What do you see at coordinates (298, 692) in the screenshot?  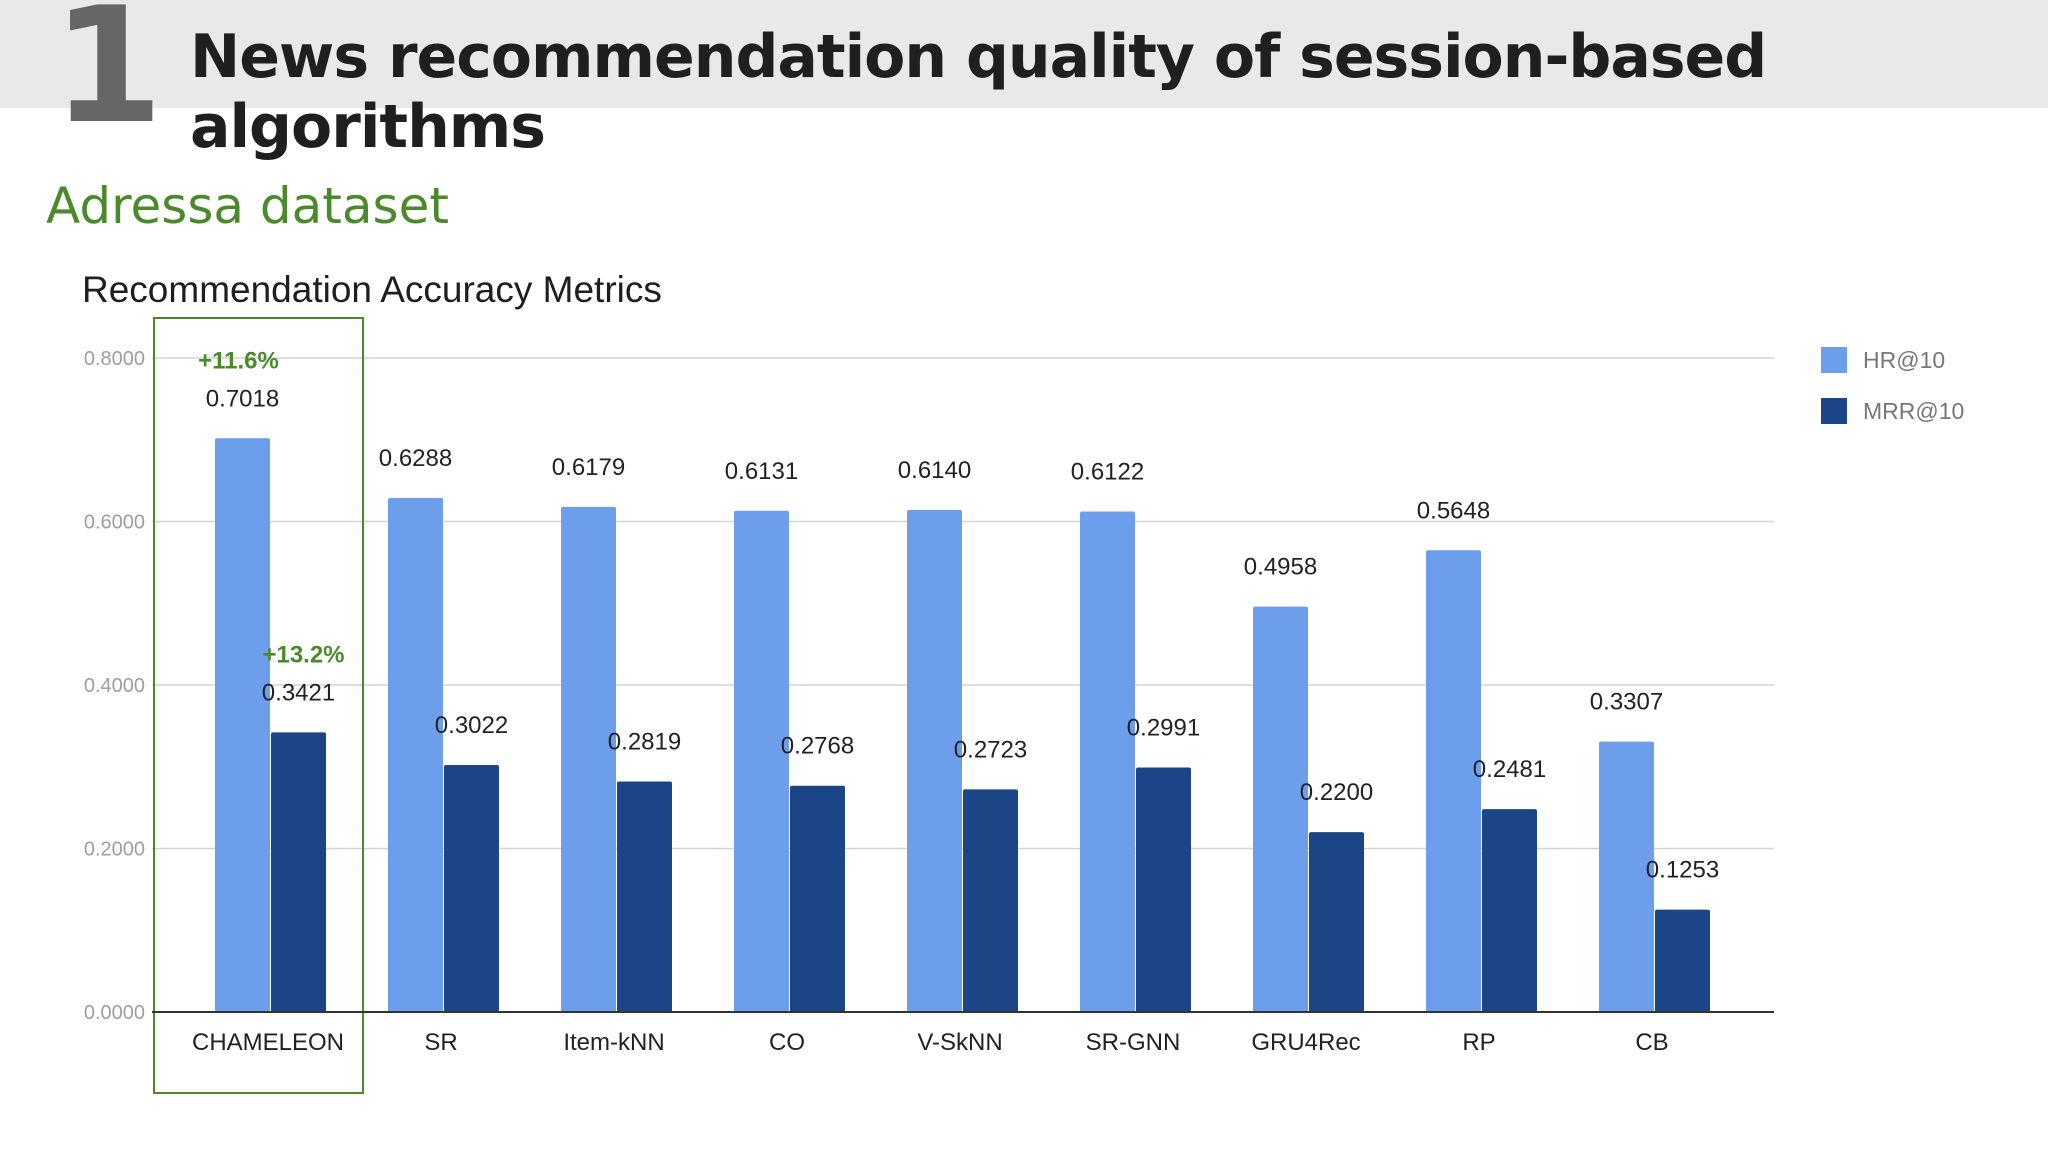 I see `value-label-mrr10: 0.3421` at bounding box center [298, 692].